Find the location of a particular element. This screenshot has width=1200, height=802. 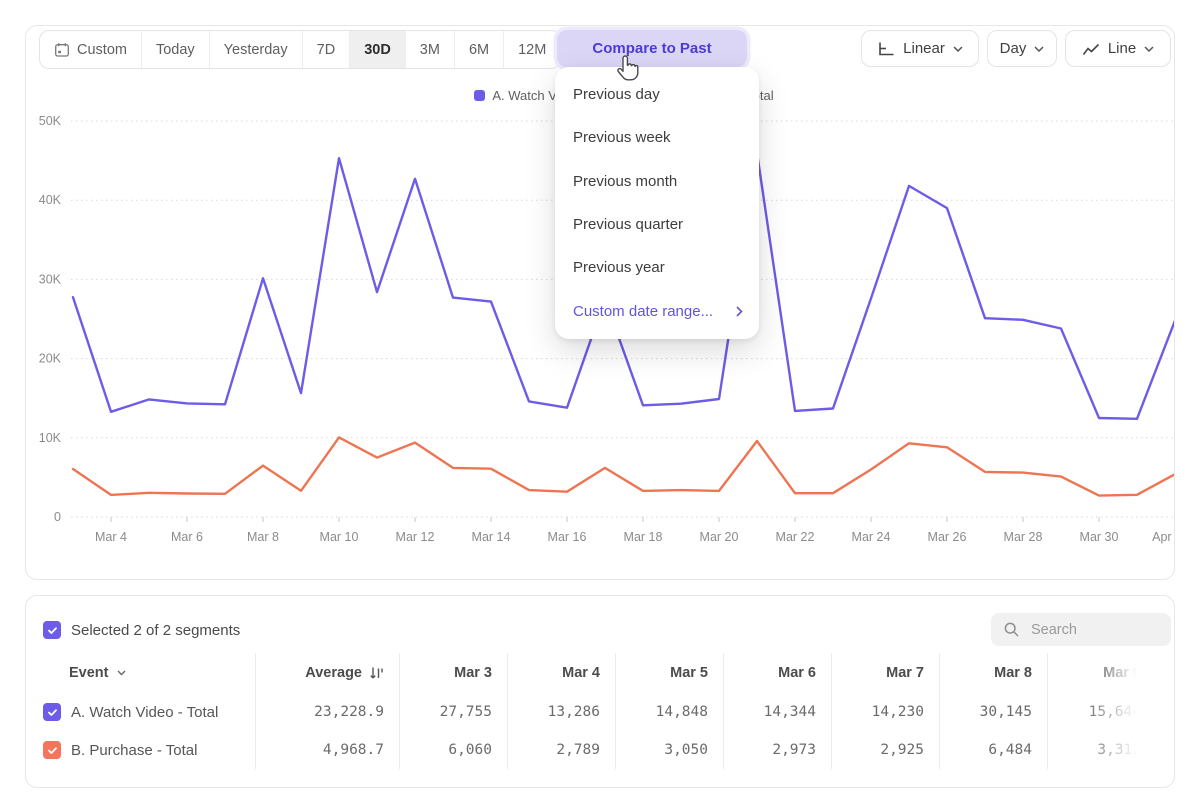

cell-value: 3,312 is located at coordinates (1119, 750).